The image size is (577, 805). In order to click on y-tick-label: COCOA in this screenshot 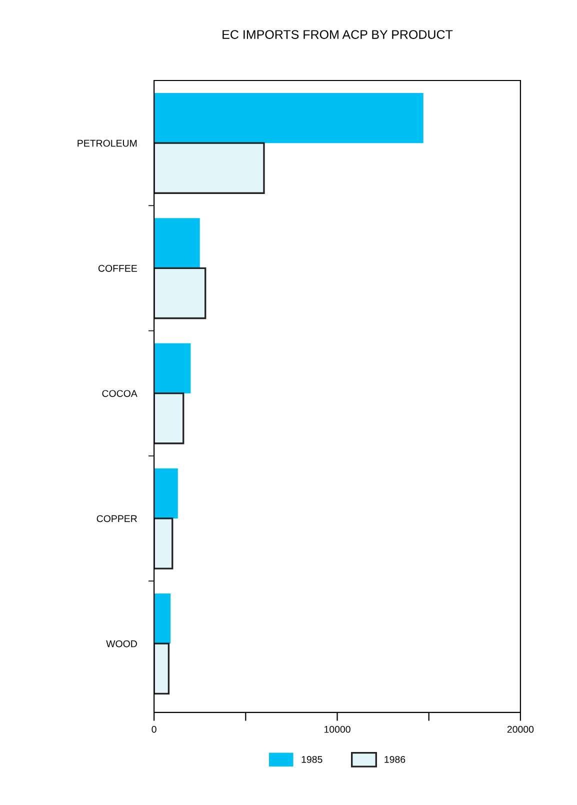, I will do `click(120, 393)`.